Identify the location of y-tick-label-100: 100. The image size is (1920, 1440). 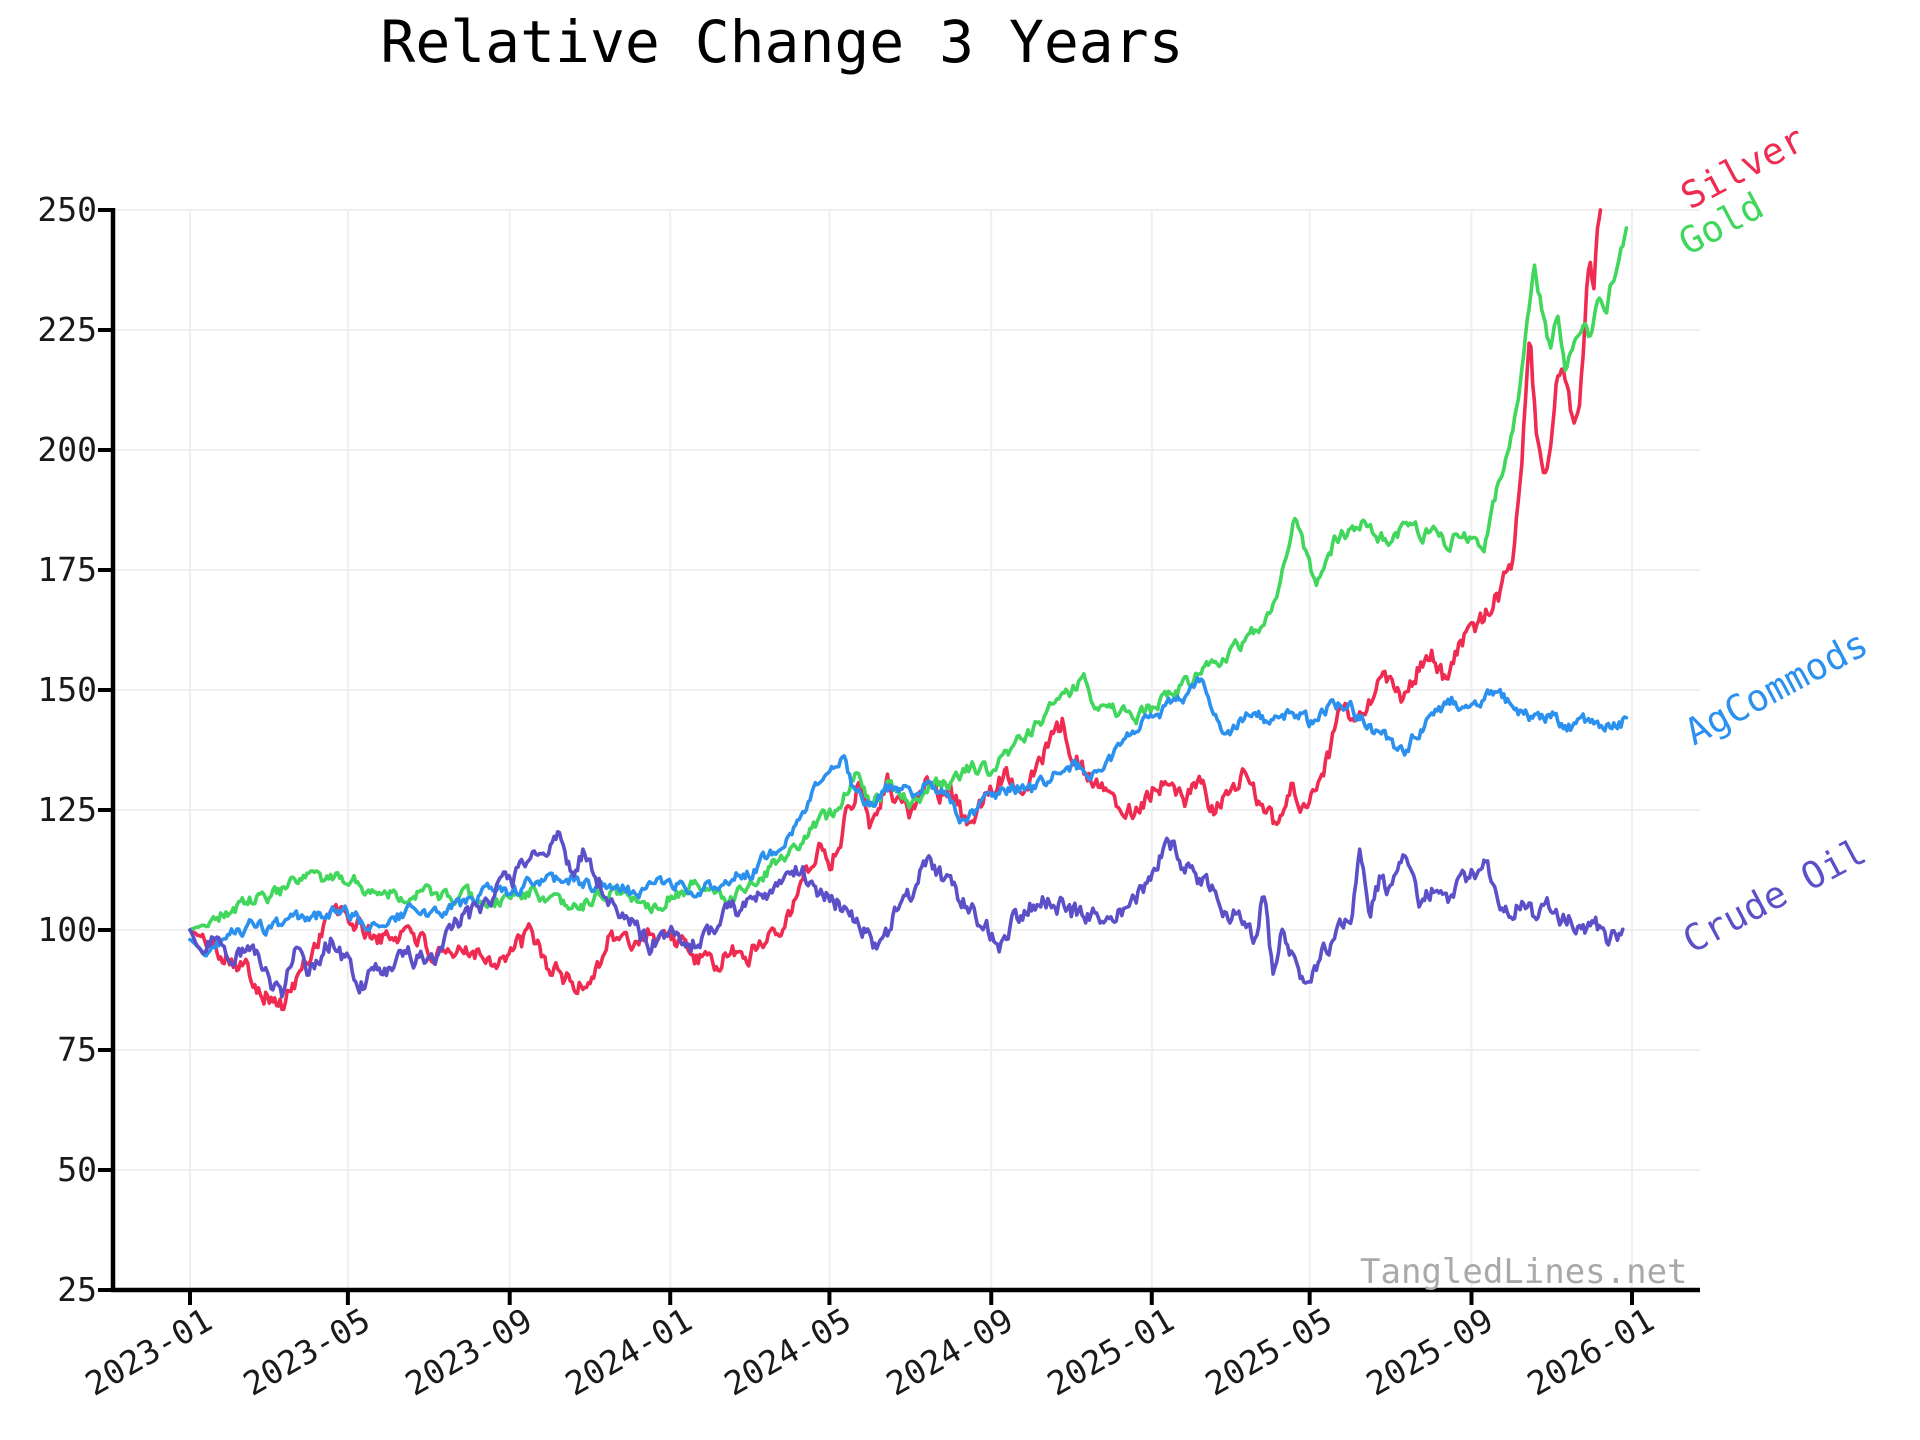
(67, 929).